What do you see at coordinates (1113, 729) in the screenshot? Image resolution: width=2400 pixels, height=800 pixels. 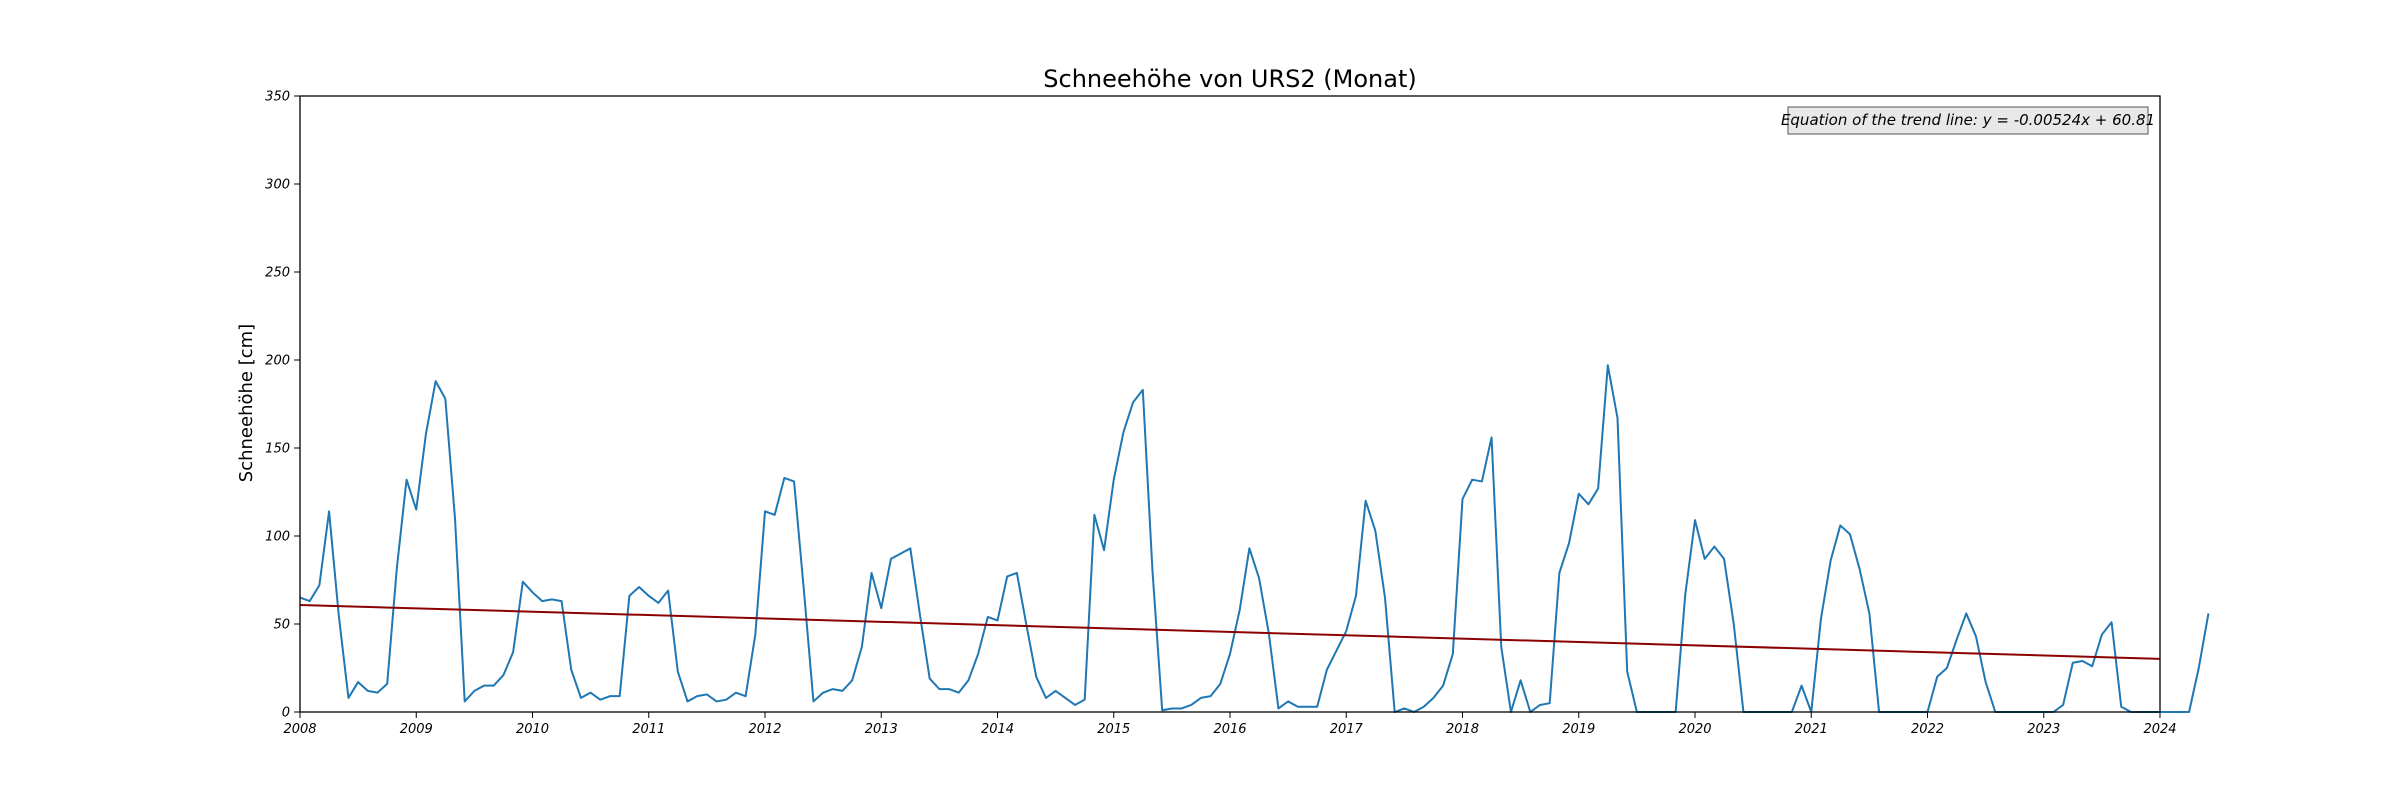 I see `x-tick-label: 2015` at bounding box center [1113, 729].